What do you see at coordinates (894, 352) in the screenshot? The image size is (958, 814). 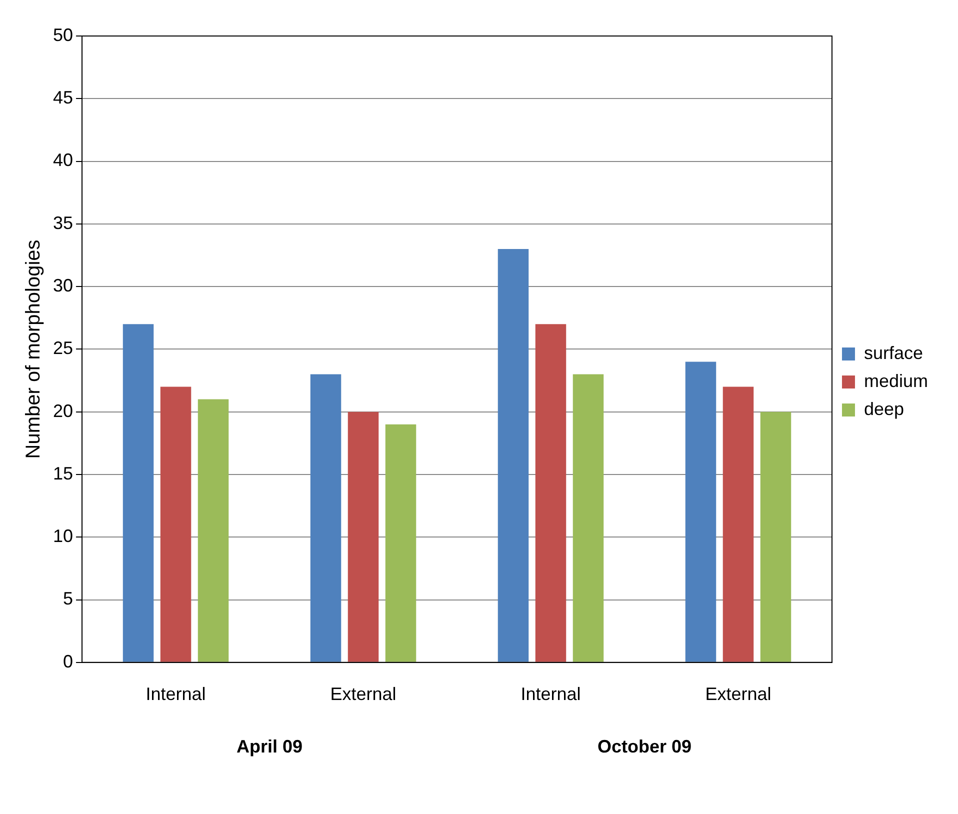 I see `legend-label: surface` at bounding box center [894, 352].